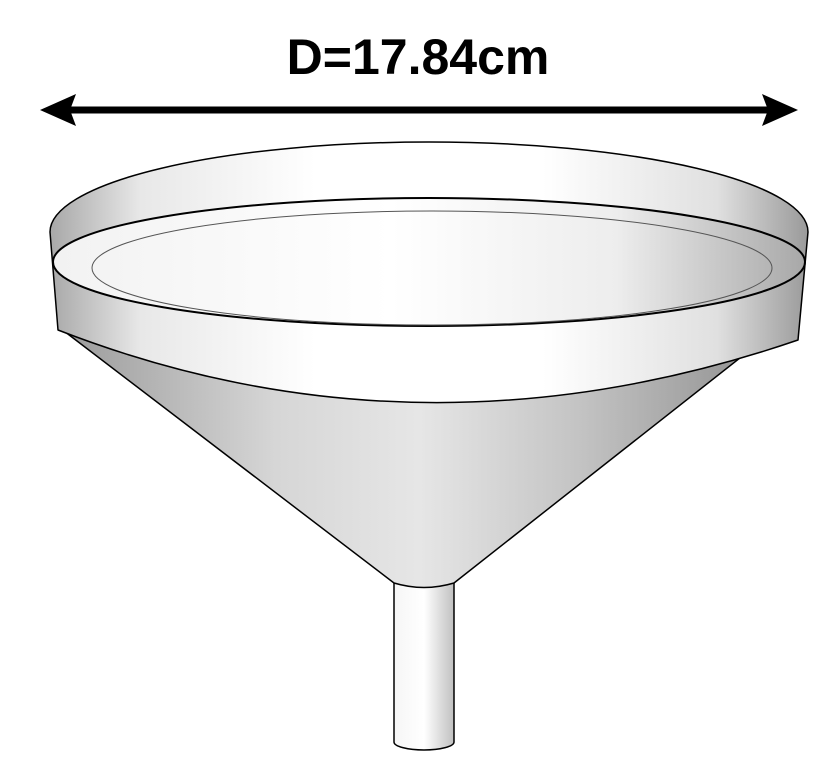  Describe the element at coordinates (418, 57) in the screenshot. I see `diameter-label: D=17.84cm` at that location.